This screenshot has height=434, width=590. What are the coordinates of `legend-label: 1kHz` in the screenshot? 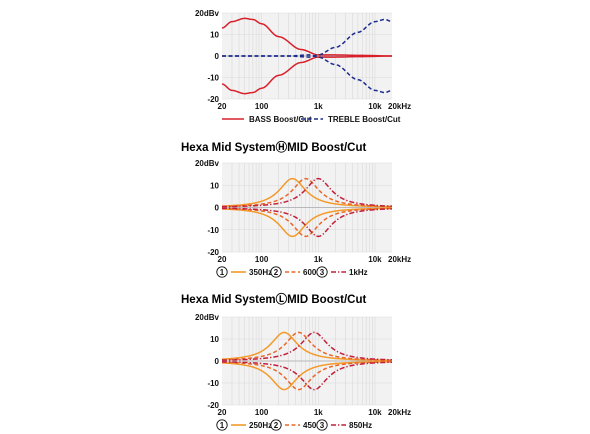 It's located at (358, 272).